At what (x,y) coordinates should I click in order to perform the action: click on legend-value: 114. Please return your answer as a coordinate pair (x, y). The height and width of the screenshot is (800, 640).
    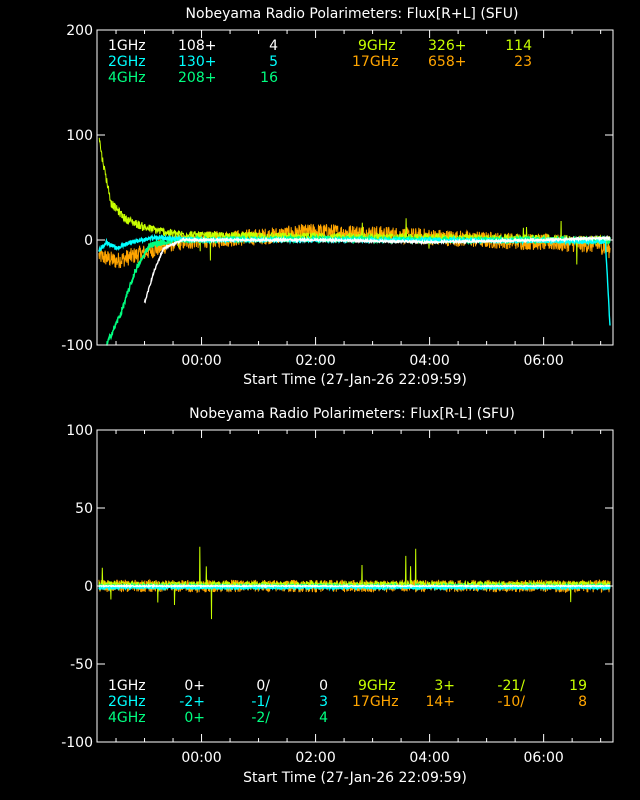
    Looking at the image, I should click on (518, 46).